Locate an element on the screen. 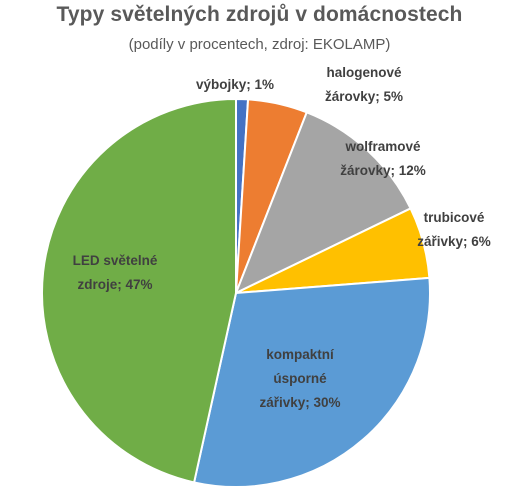  slice-label-trubicove-zarivky: trubicové zářivky; 6% is located at coordinates (454, 229).